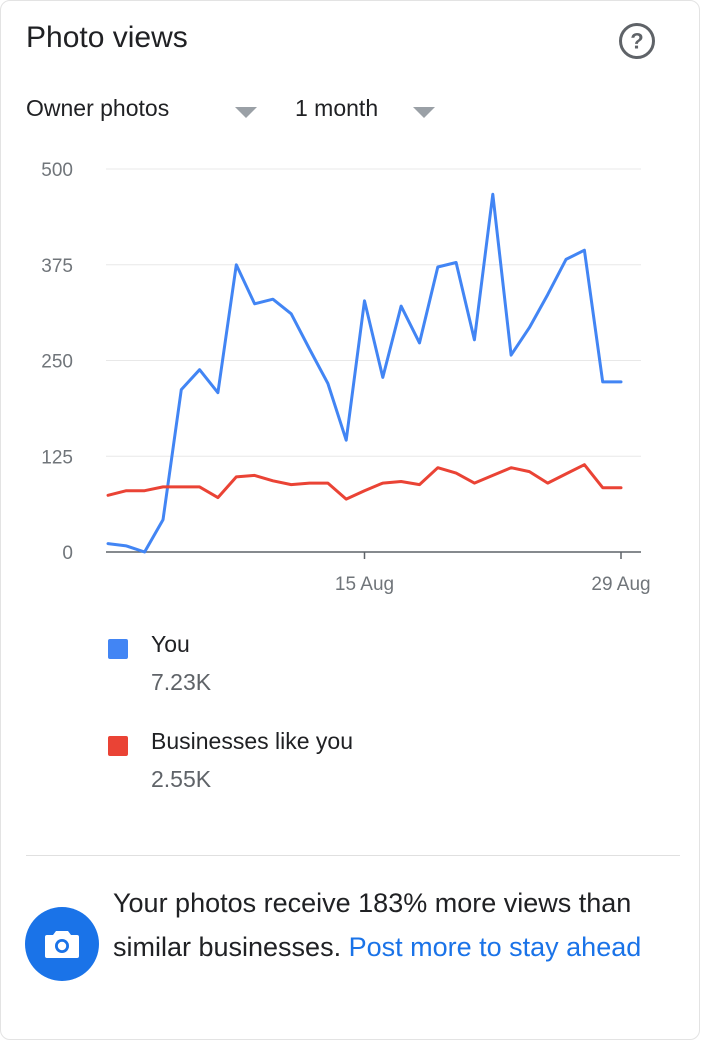 The image size is (702, 1040). What do you see at coordinates (181, 682) in the screenshot?
I see `legend-value-you: 7.23K` at bounding box center [181, 682].